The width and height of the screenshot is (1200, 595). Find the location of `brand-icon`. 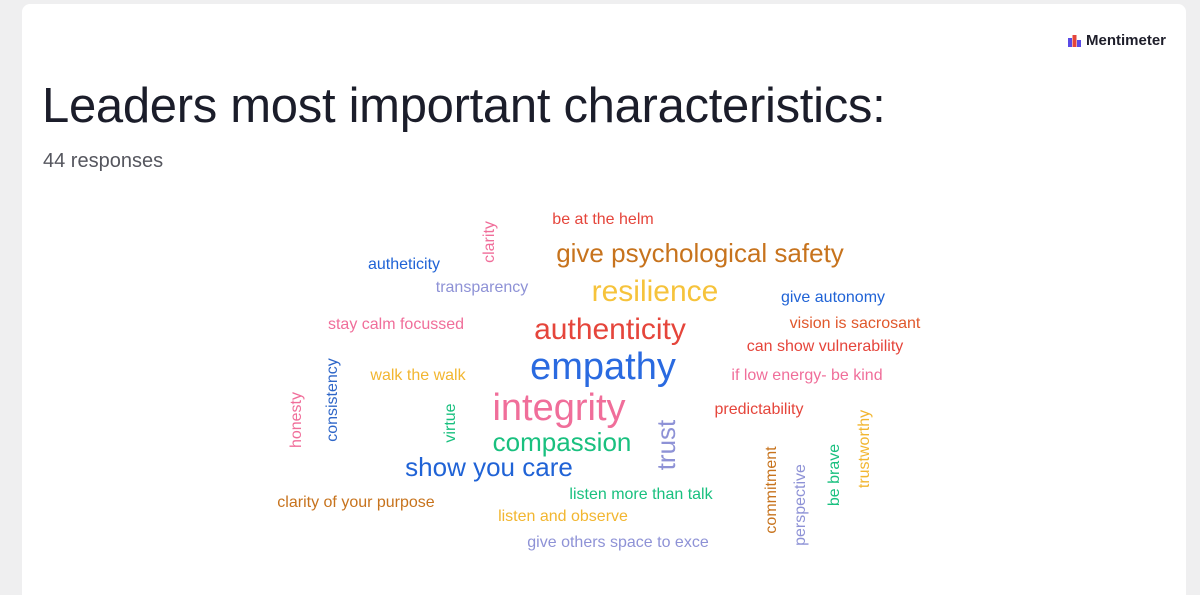

brand-icon is located at coordinates (1074, 40).